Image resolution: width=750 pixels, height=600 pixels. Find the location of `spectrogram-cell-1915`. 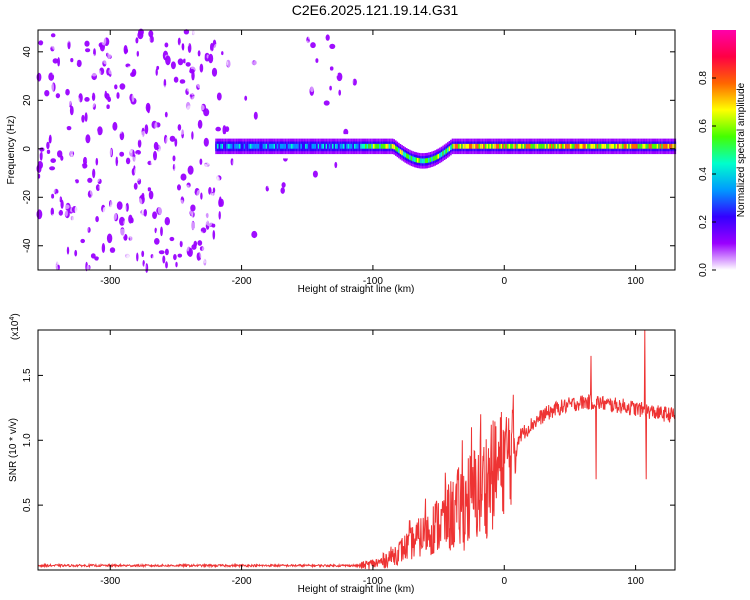

spectrogram-cell-1915 is located at coordinates (359, 146).